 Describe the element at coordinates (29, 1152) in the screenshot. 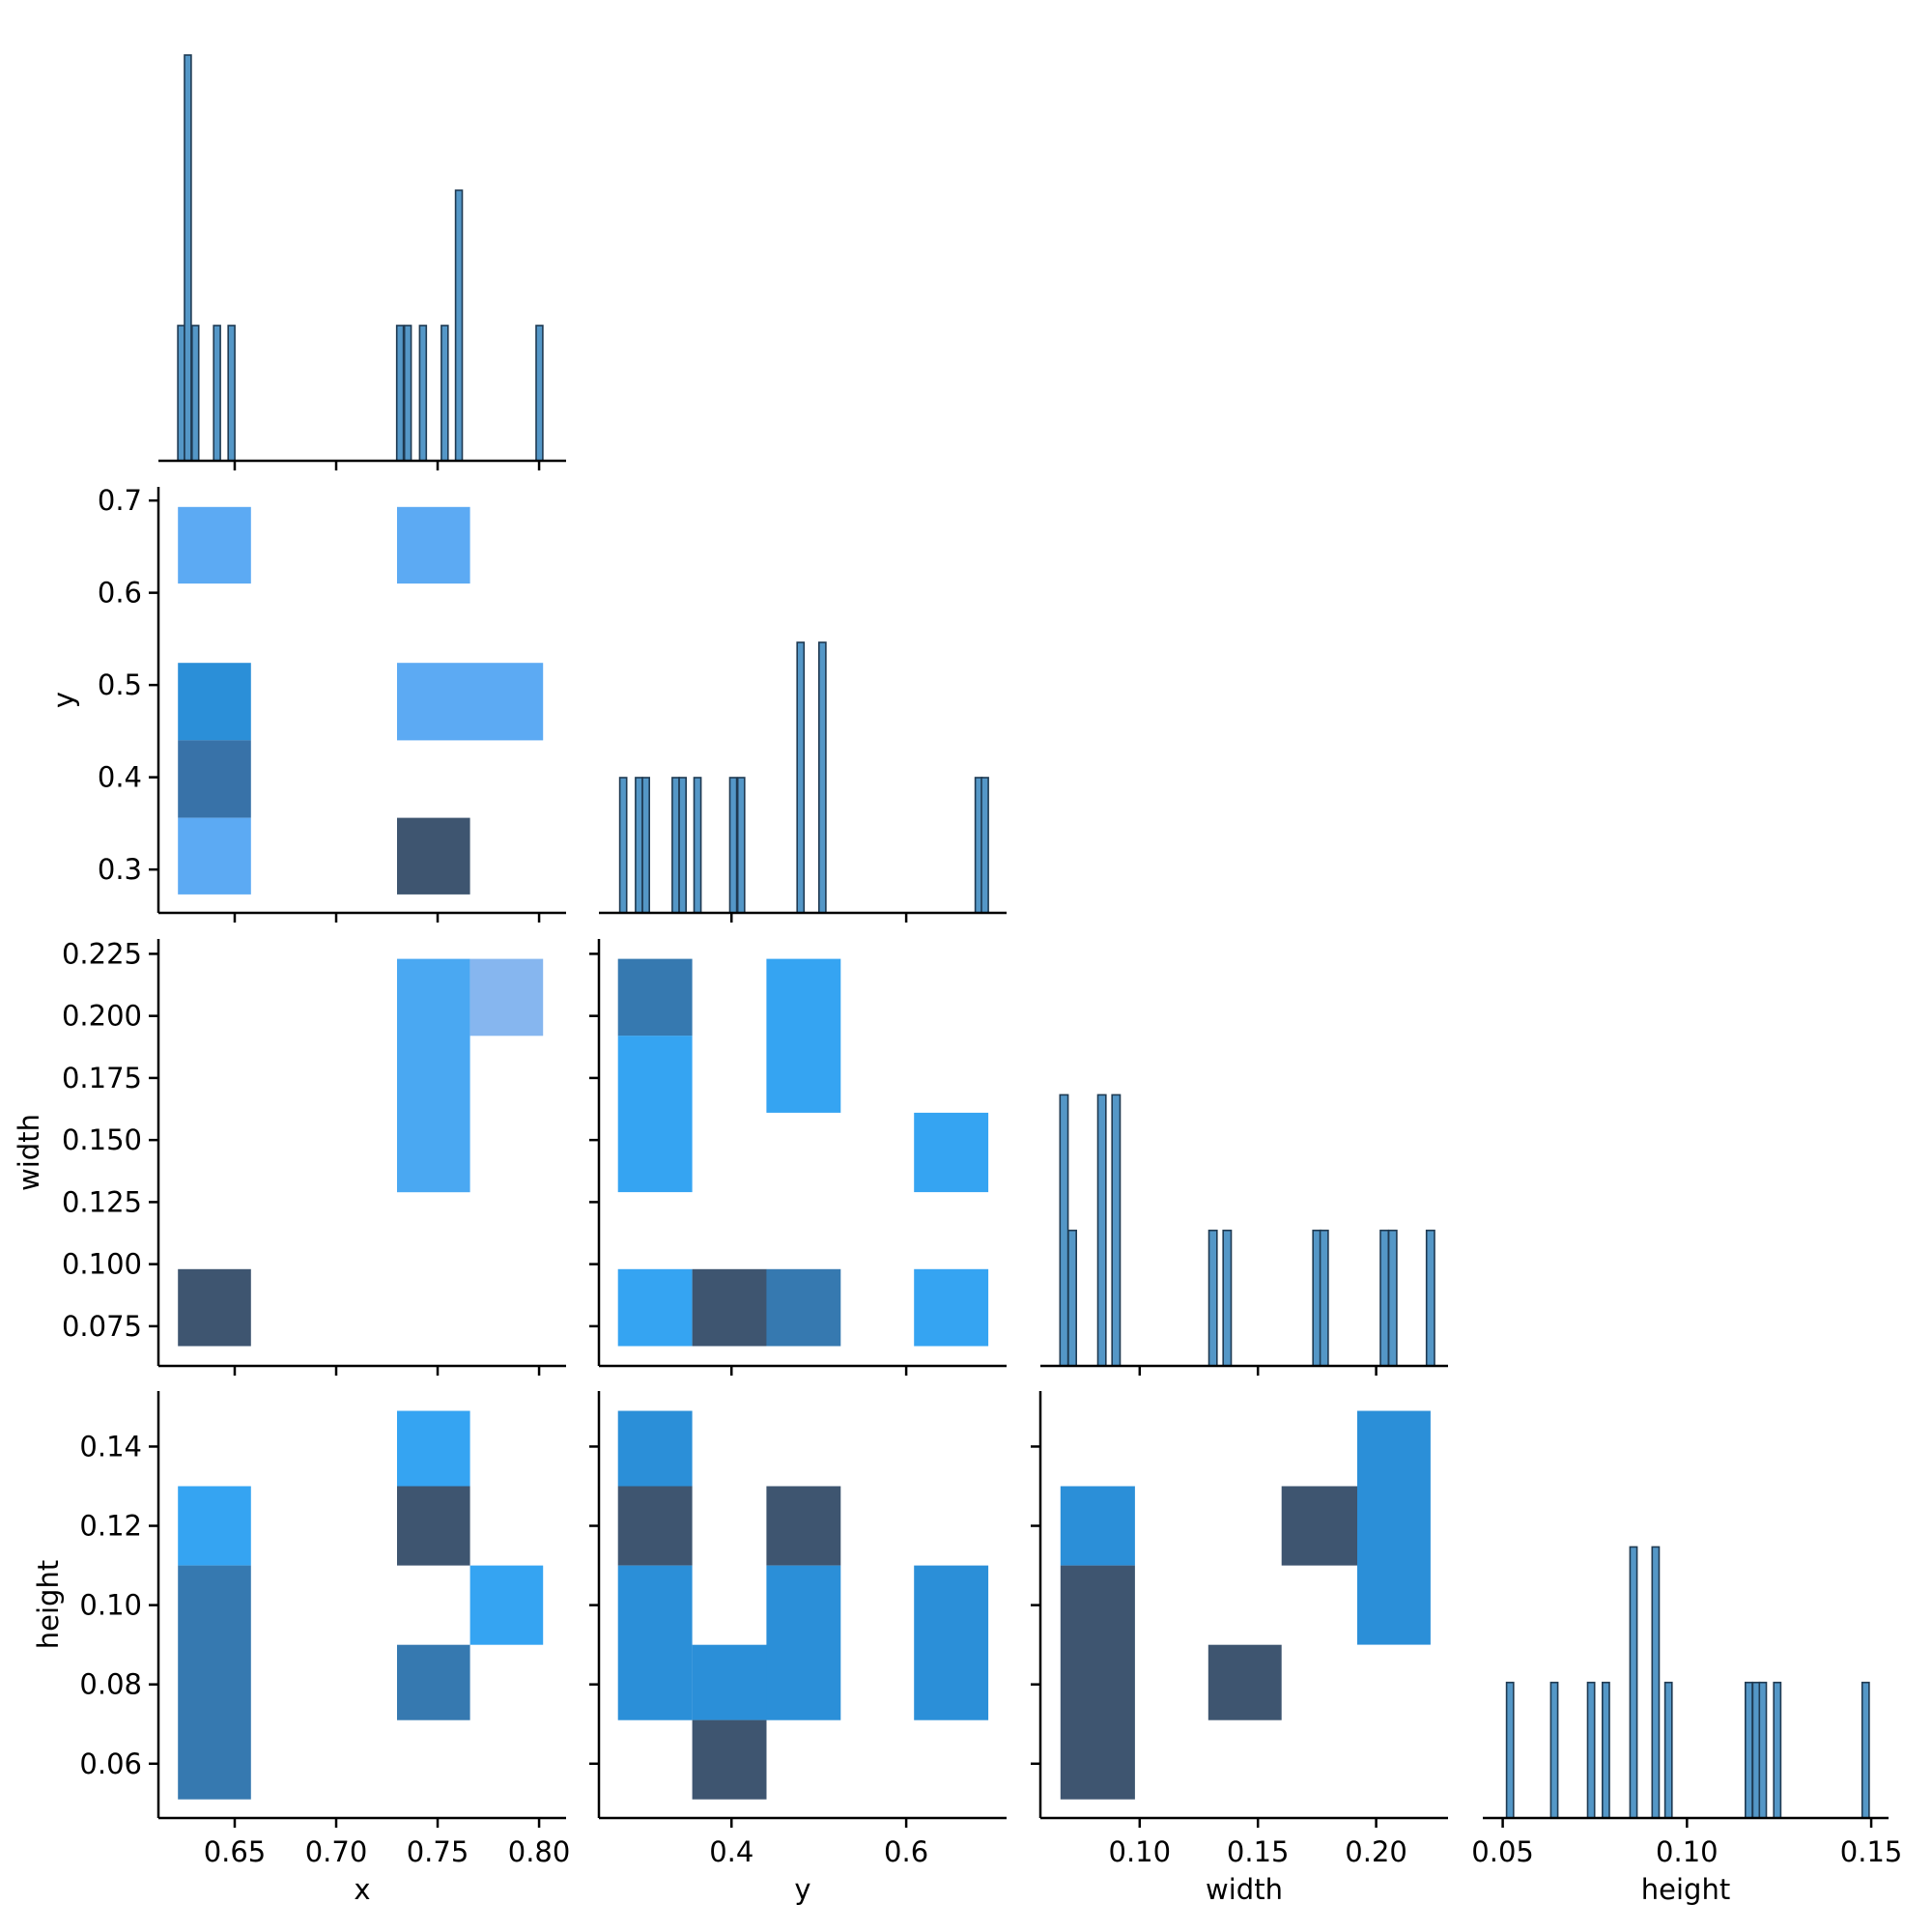

I see `y-axis-label-width: width` at that location.